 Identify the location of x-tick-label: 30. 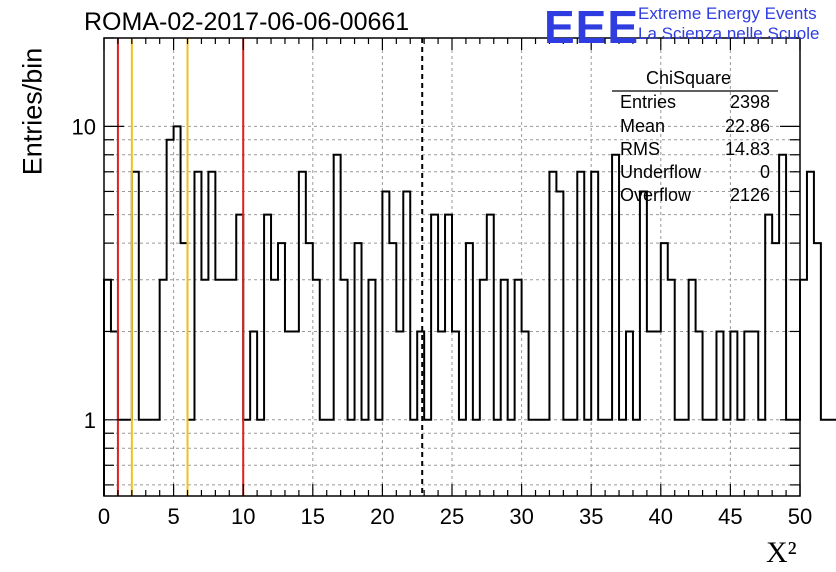
(521, 516).